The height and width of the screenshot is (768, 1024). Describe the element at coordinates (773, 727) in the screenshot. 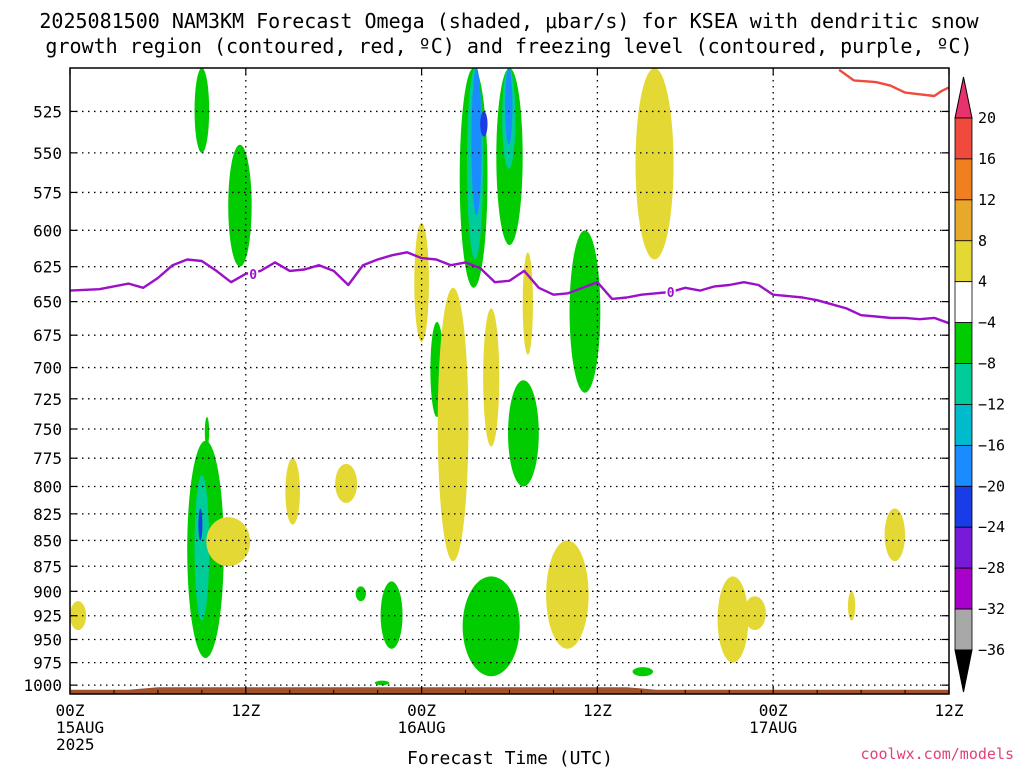

I see `x-tick-label: 17AUG` at that location.